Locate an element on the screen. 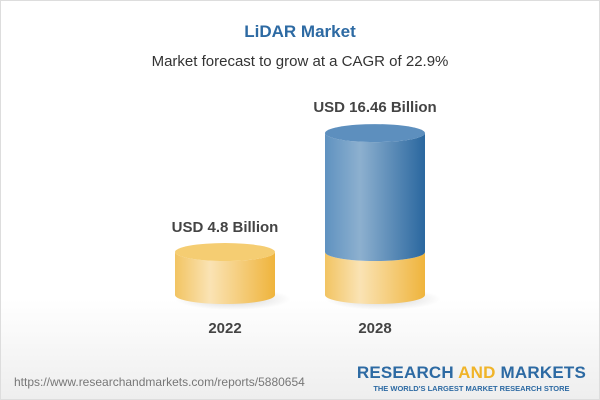 The width and height of the screenshot is (600, 400). cylinder-growth-2028-top is located at coordinates (375, 133).